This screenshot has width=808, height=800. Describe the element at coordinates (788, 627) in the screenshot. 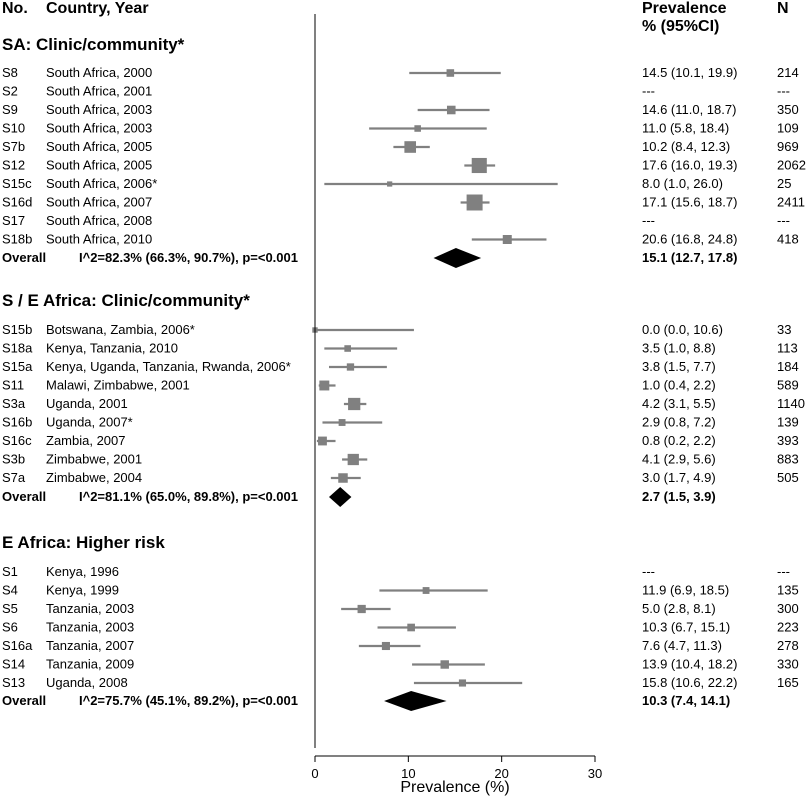

I see `study-n: 223` at that location.